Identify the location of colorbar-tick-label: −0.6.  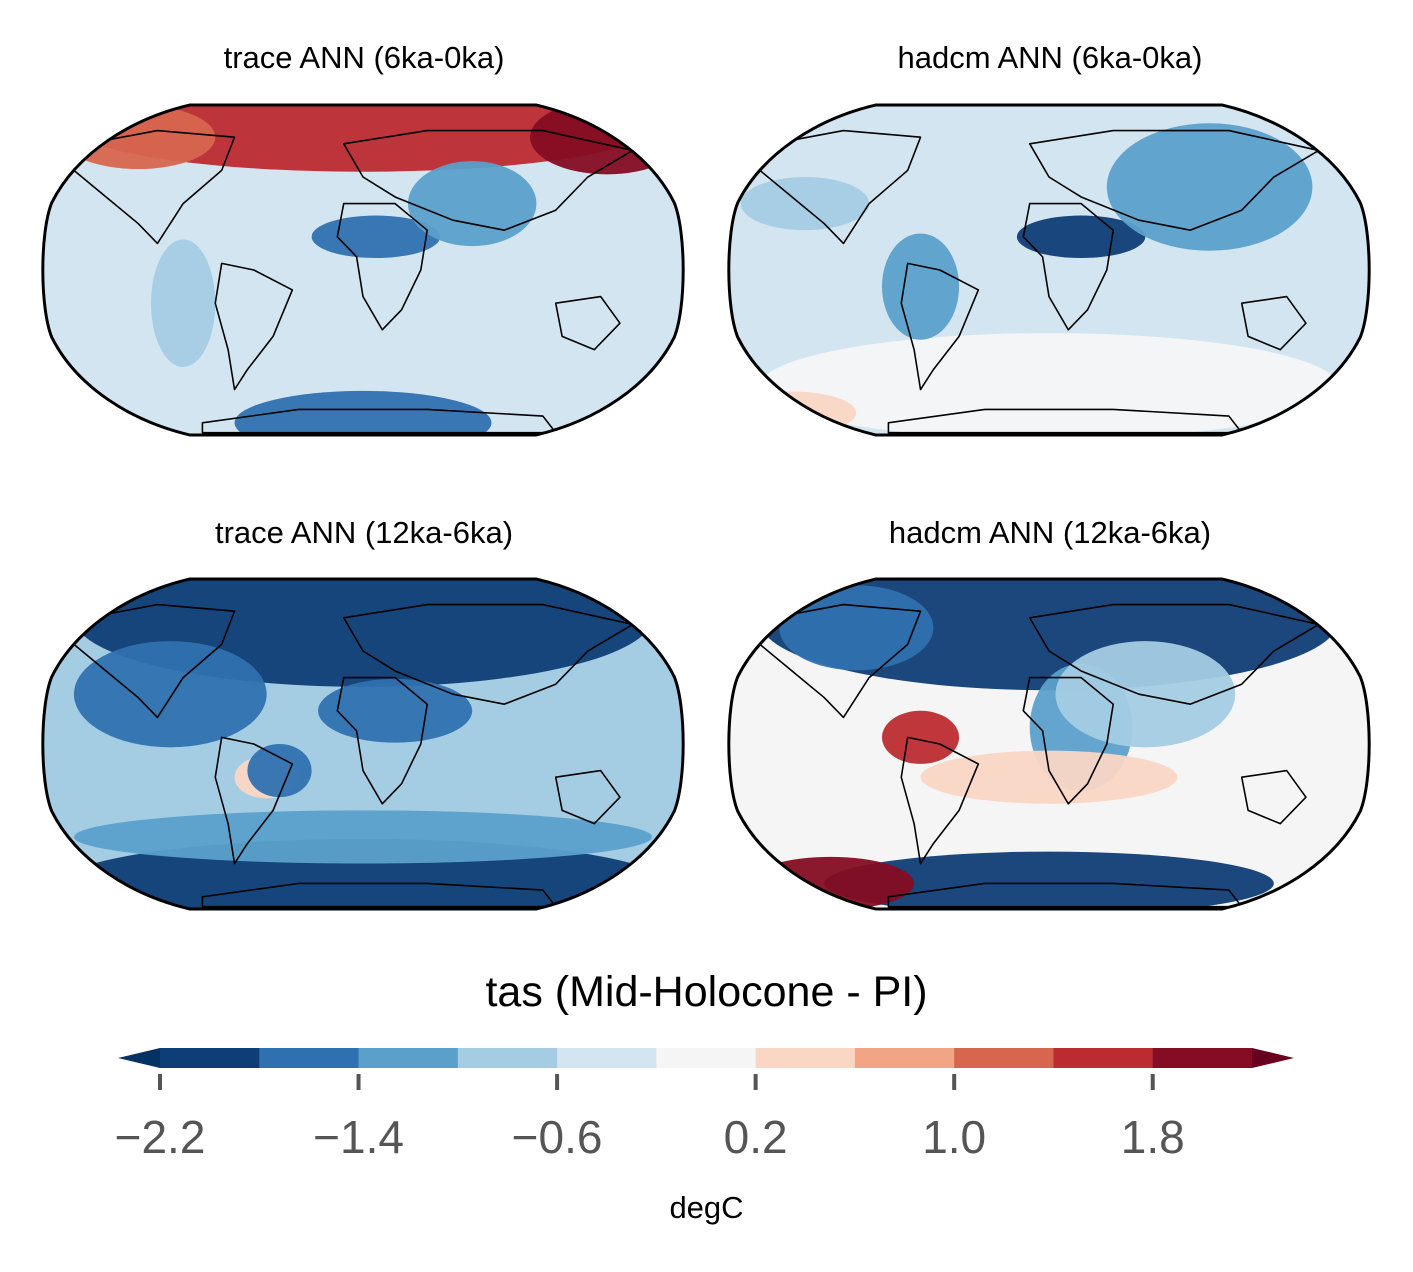
(557, 1137).